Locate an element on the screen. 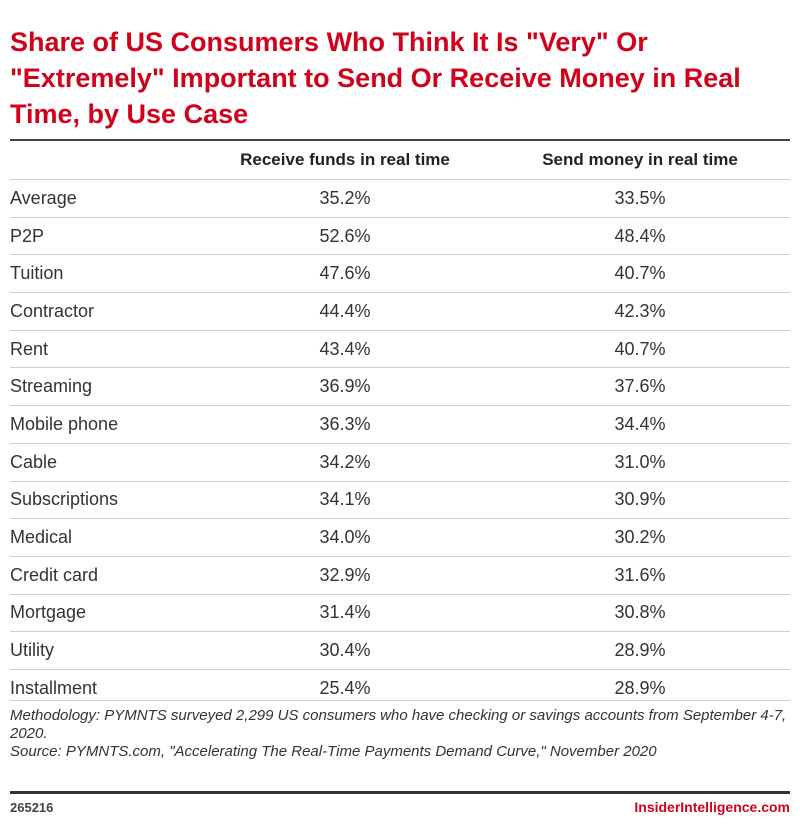  top-rule is located at coordinates (400, 140).